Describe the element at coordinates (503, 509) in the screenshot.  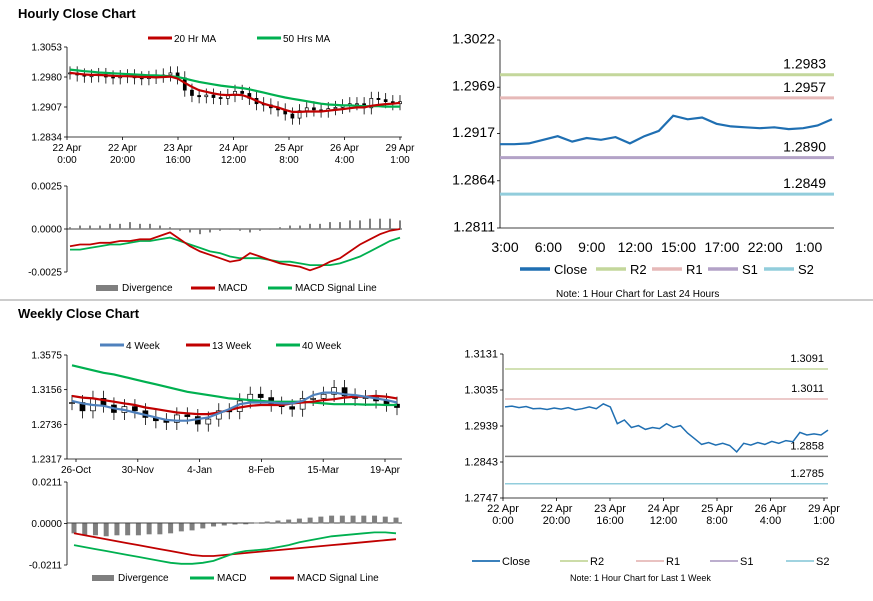
I see `w1-xtick-label: 22 Apr` at that location.